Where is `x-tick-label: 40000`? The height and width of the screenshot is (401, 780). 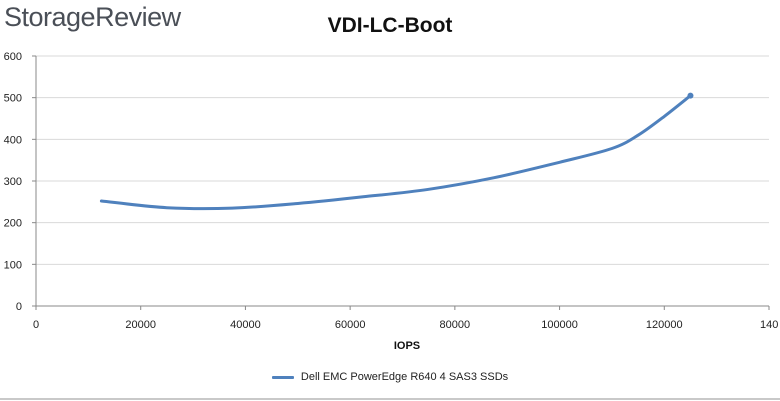 x-tick-label: 40000 is located at coordinates (245, 325).